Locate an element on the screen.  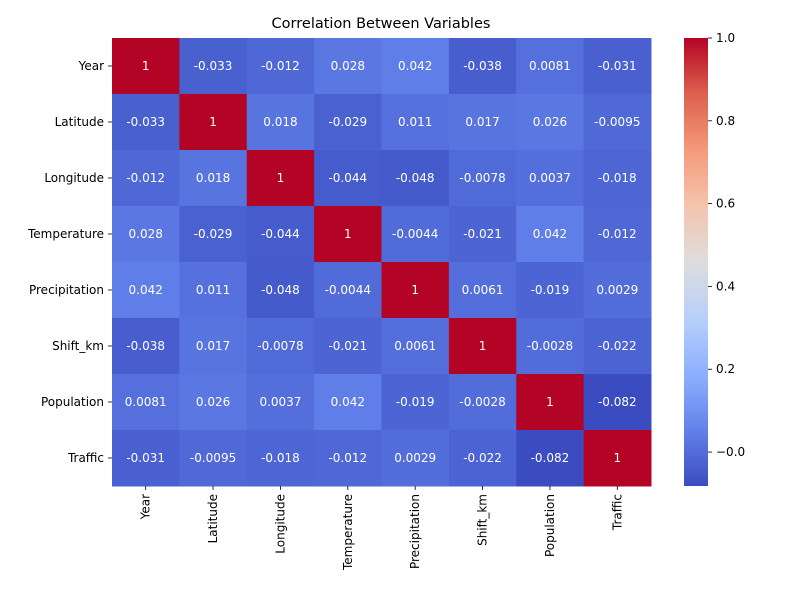
cell-value-label: 0.017 is located at coordinates (213, 346).